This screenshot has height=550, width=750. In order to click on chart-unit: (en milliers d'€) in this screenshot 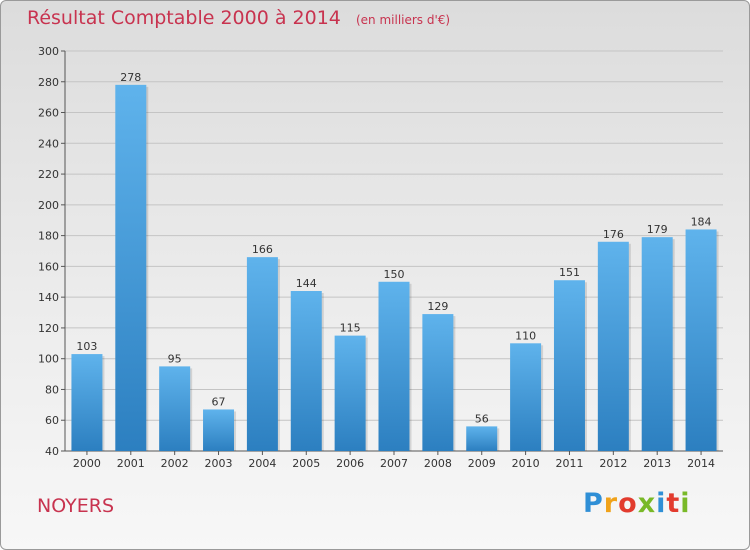, I will do `click(403, 20)`.